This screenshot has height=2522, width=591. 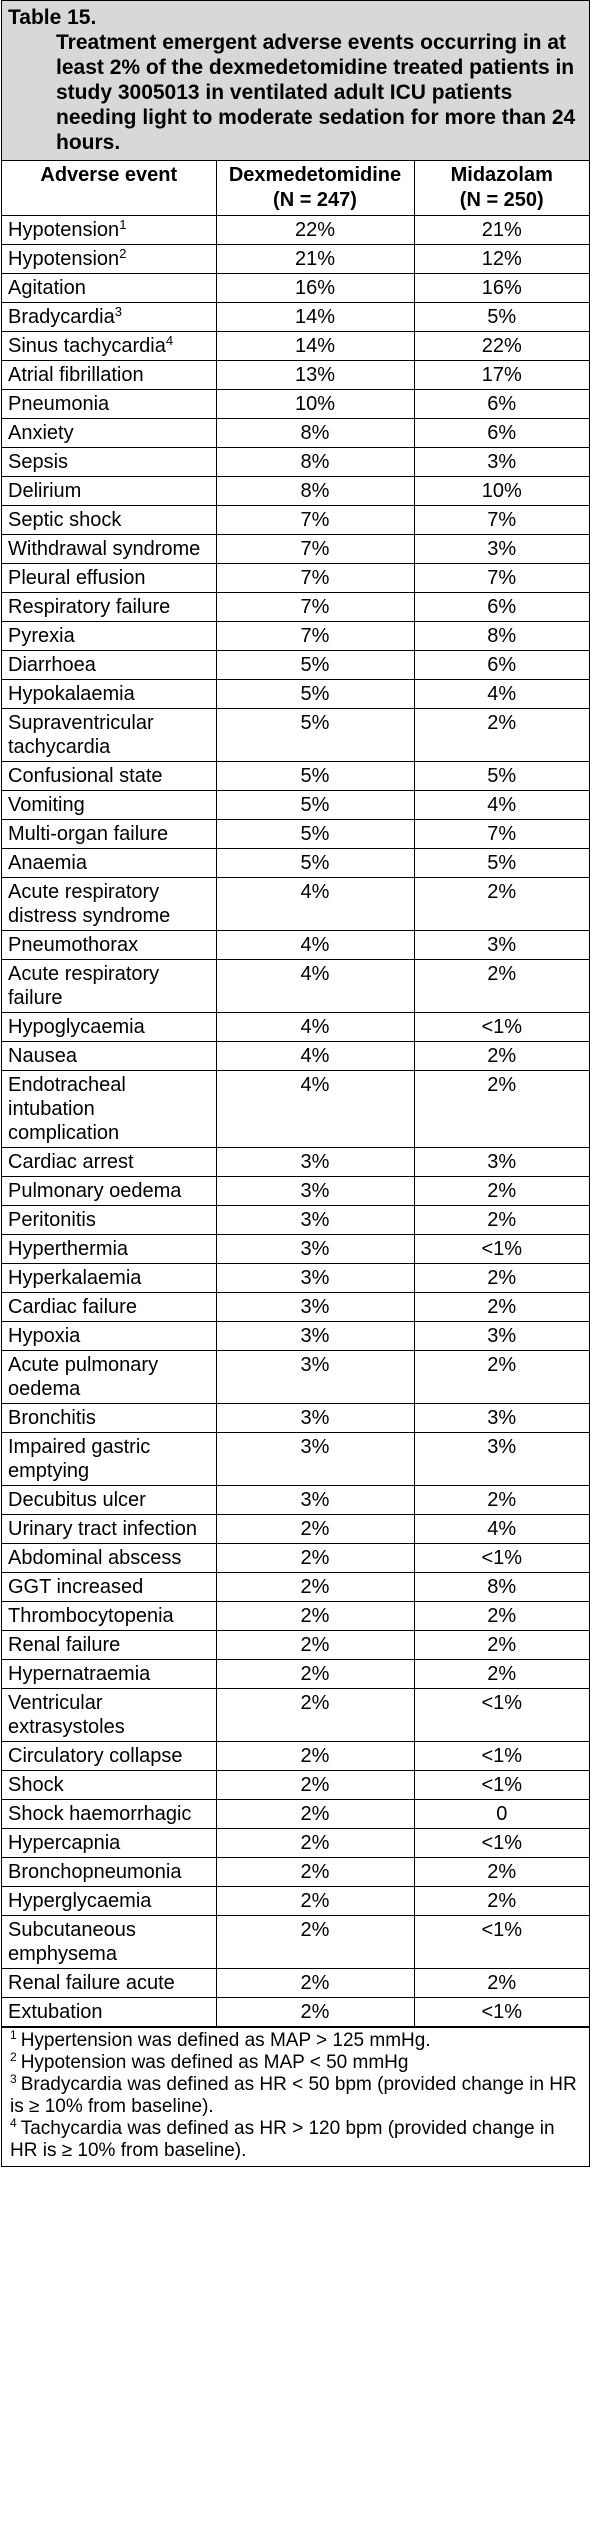 What do you see at coordinates (87, 346) in the screenshot?
I see `adverse-event-name: Sinus tachycardia` at bounding box center [87, 346].